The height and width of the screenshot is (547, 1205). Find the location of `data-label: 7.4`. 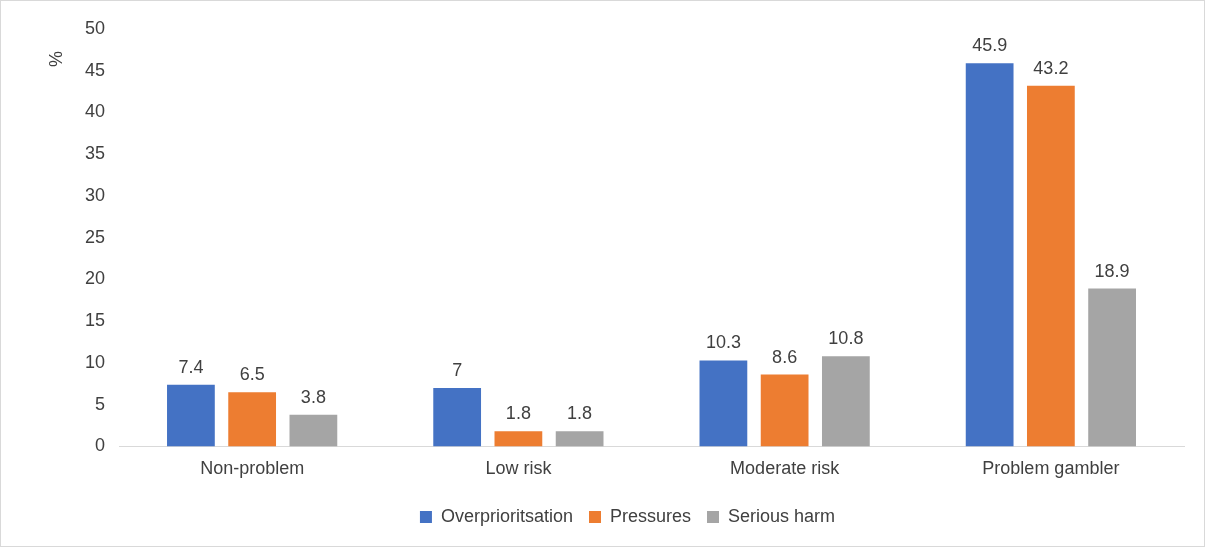

data-label: 7.4 is located at coordinates (191, 366).